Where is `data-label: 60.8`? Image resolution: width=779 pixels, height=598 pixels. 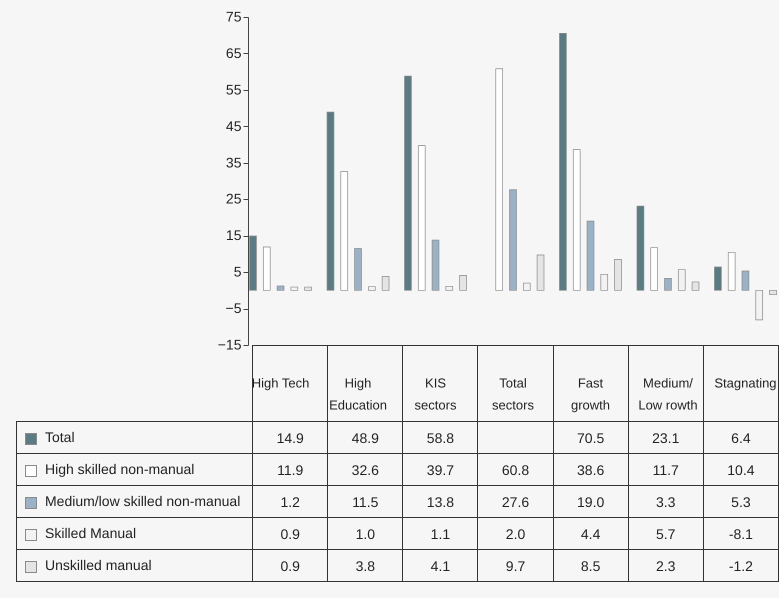
data-label: 60.8 is located at coordinates (516, 470).